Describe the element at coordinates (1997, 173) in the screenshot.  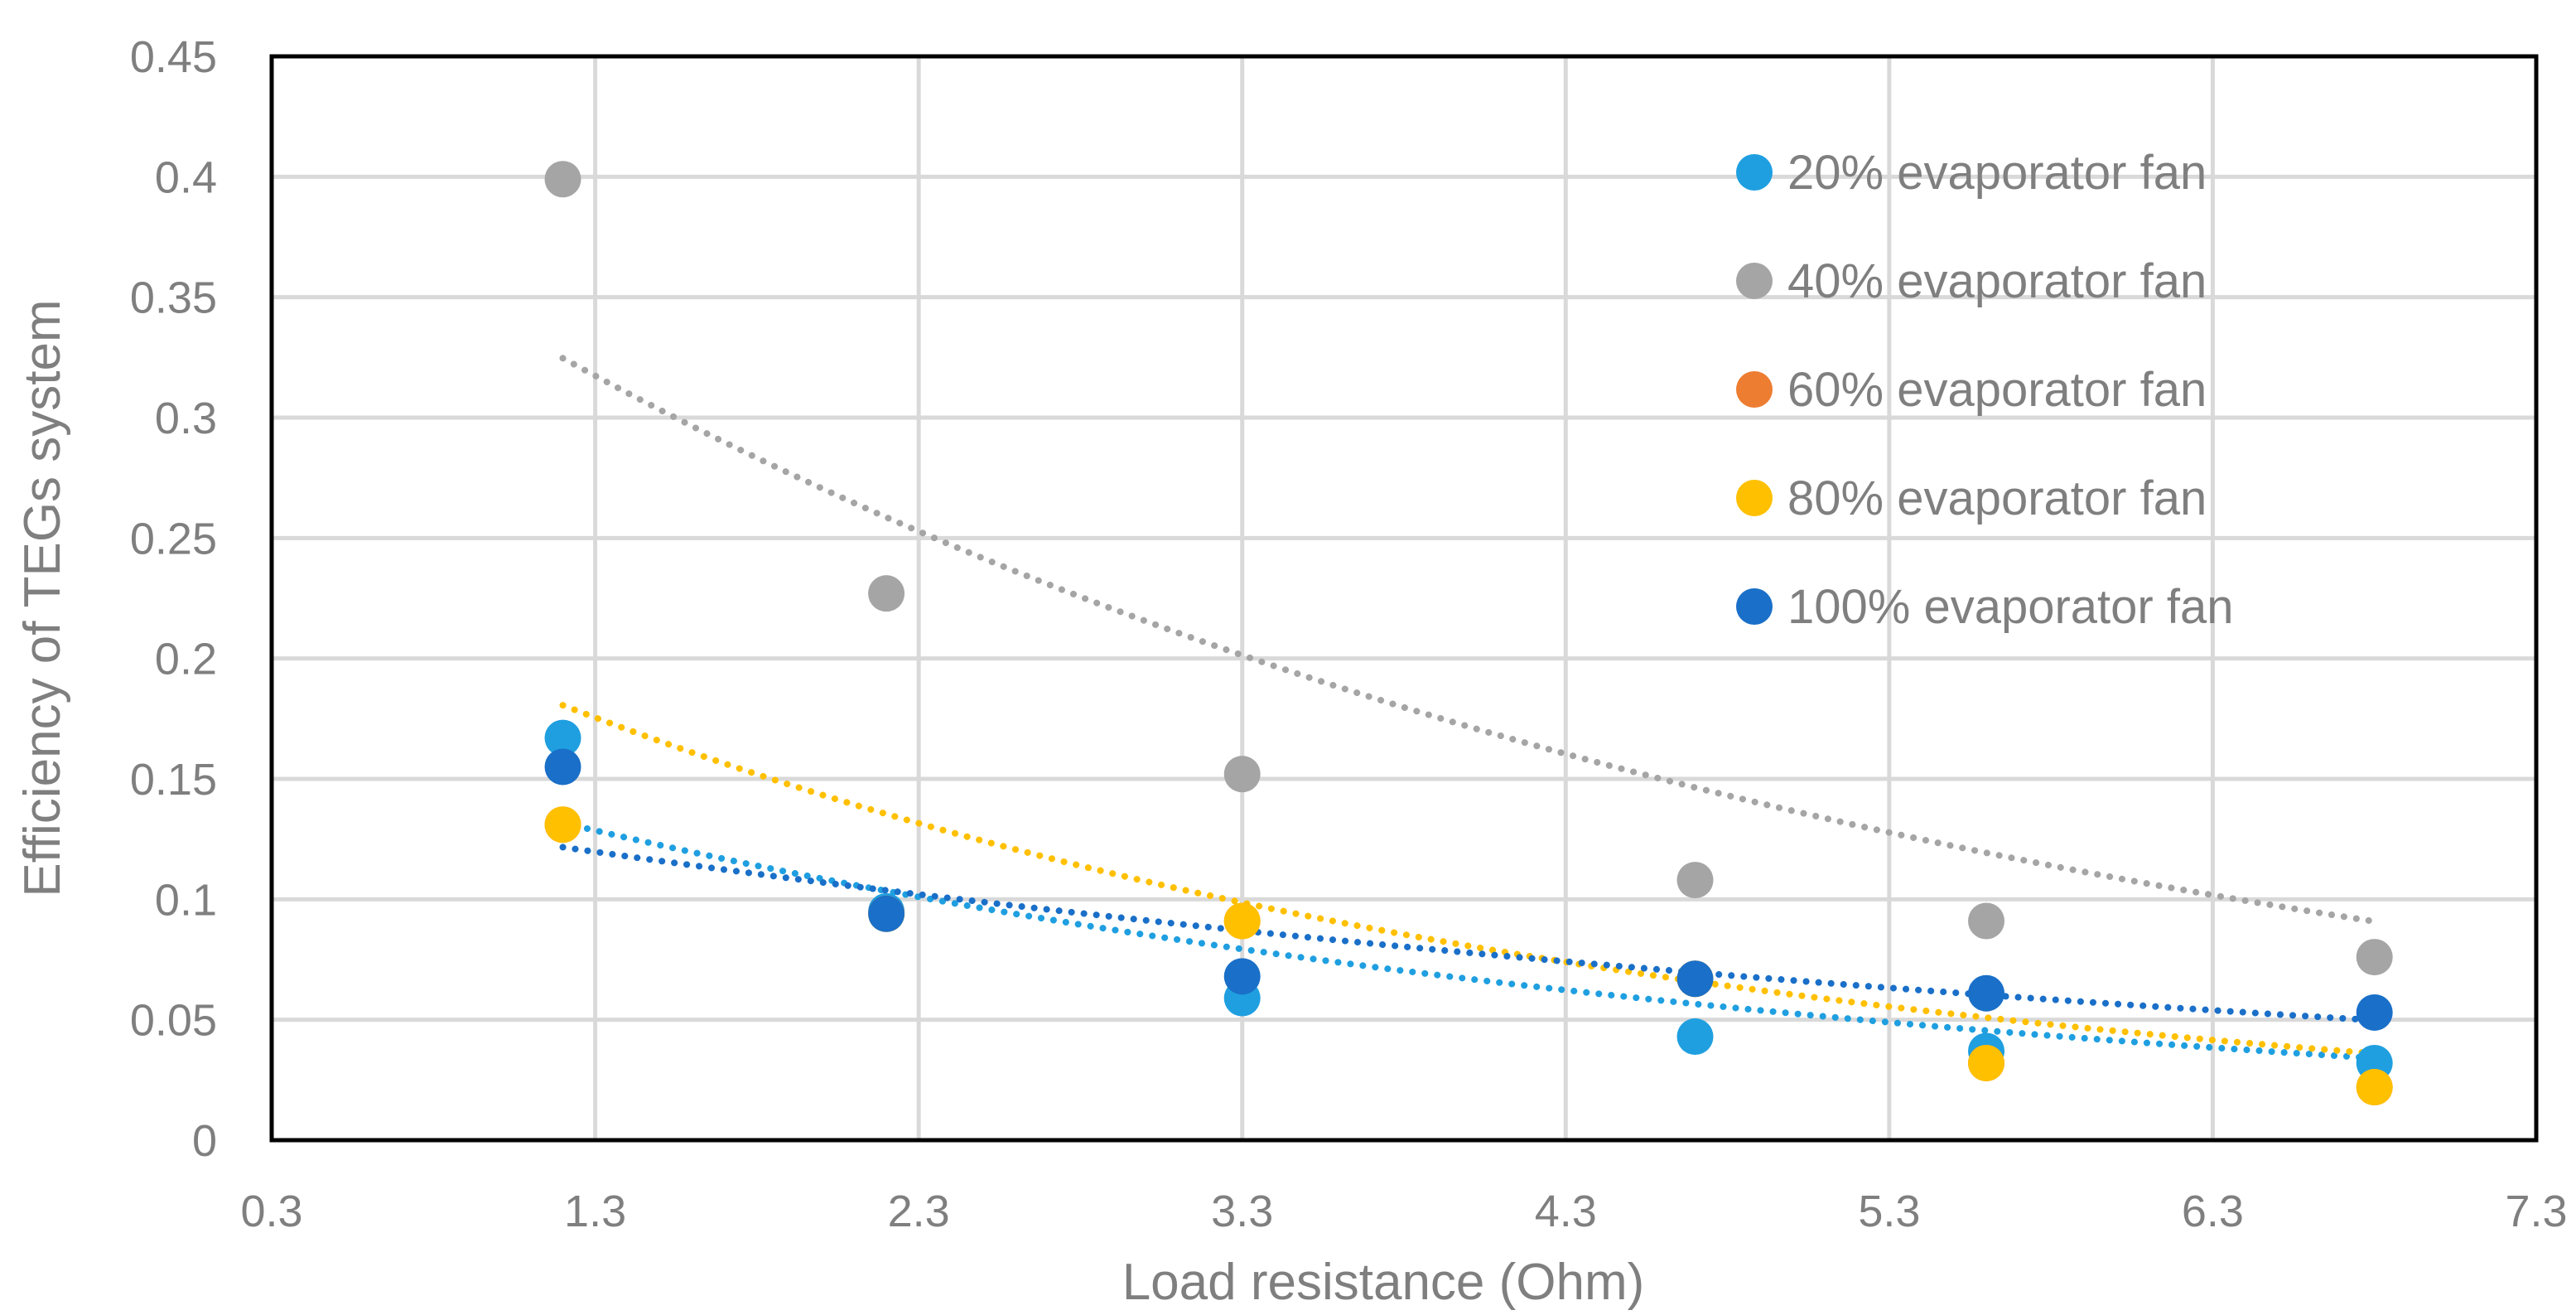
I see `legend-label: 20% evaporator fan` at that location.